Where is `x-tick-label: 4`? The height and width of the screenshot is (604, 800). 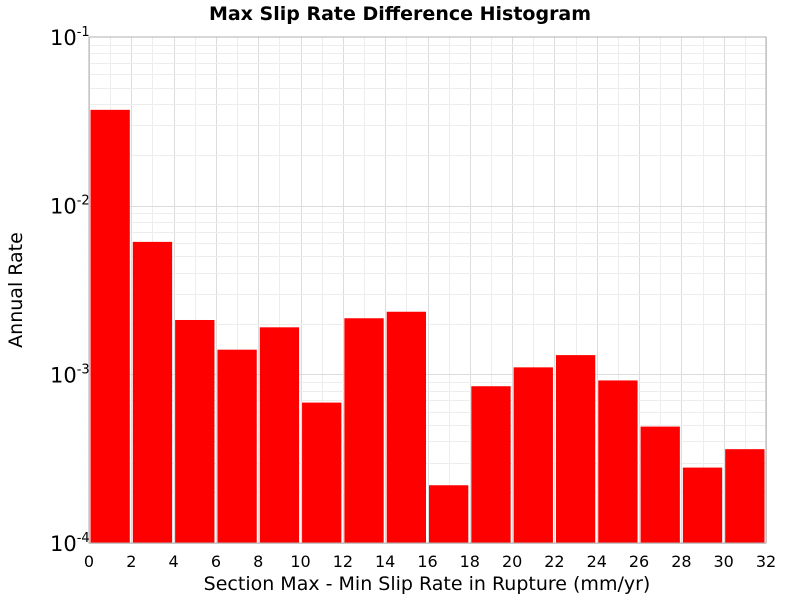
x-tick-label: 4 is located at coordinates (174, 561).